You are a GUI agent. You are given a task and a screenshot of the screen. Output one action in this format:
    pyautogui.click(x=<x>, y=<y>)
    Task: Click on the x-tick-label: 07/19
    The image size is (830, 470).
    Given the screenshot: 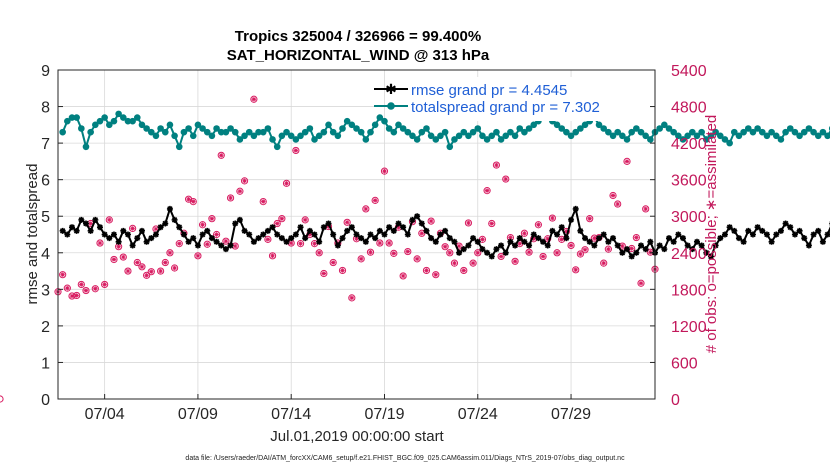 What is the action you would take?
    pyautogui.click(x=384, y=414)
    